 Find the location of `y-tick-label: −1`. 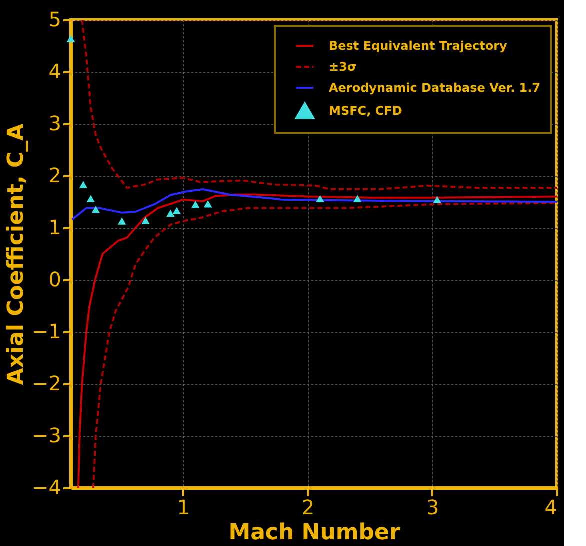

y-tick-label: −1 is located at coordinates (47, 332).